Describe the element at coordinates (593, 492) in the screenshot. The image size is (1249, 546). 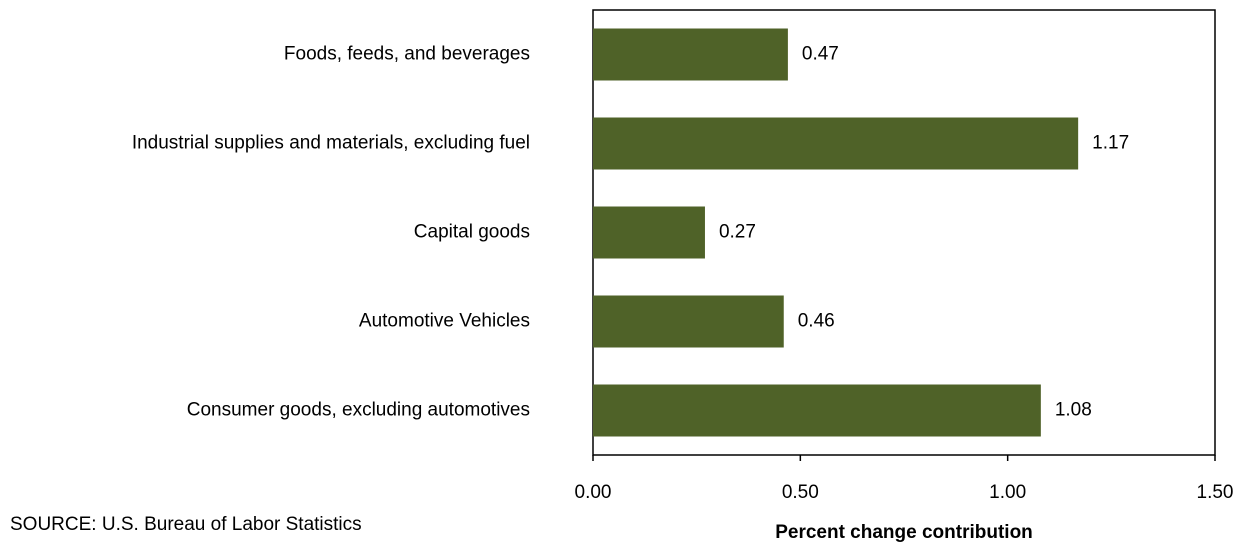
I see `x-tick-label: 0.00` at that location.